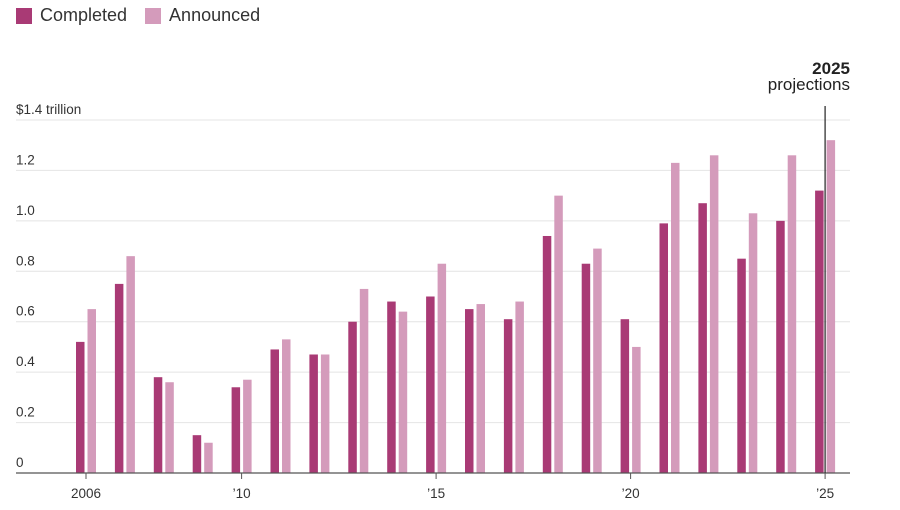 This screenshot has height=510, width=900. What do you see at coordinates (436, 493) in the screenshot?
I see `x-tick-label: ’15` at bounding box center [436, 493].